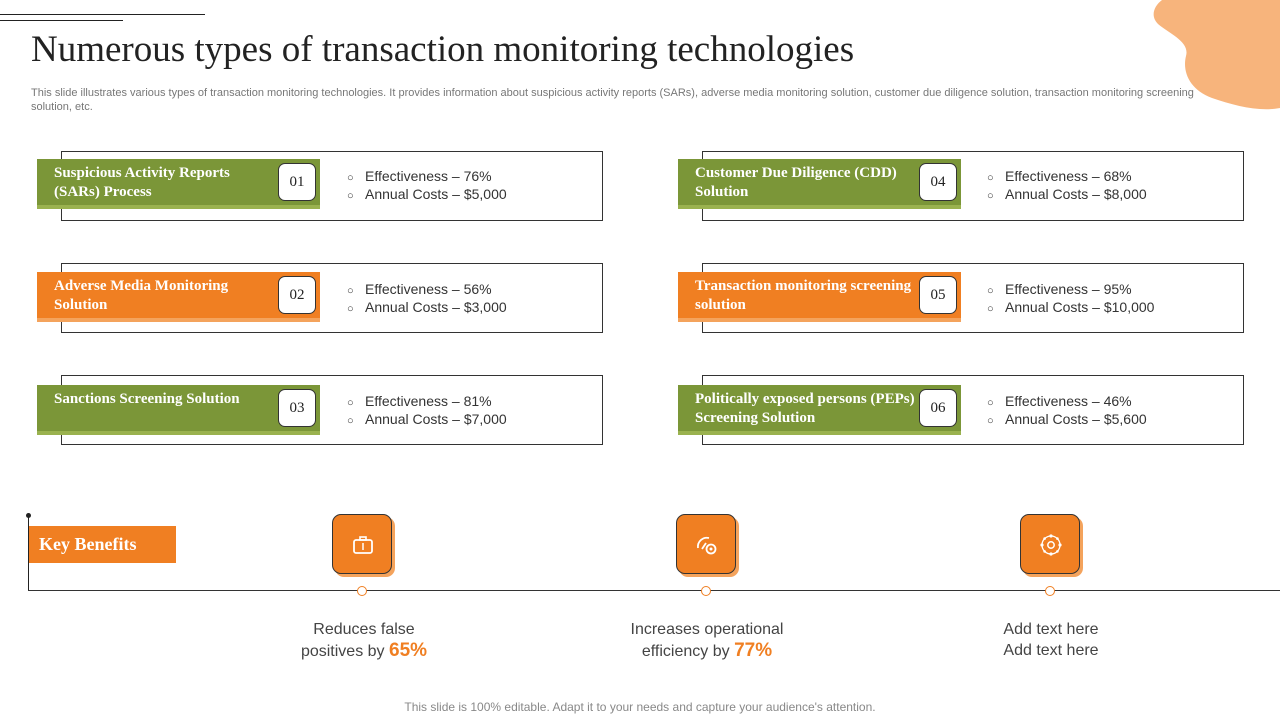  I want to click on tech-number: 03, so click(297, 408).